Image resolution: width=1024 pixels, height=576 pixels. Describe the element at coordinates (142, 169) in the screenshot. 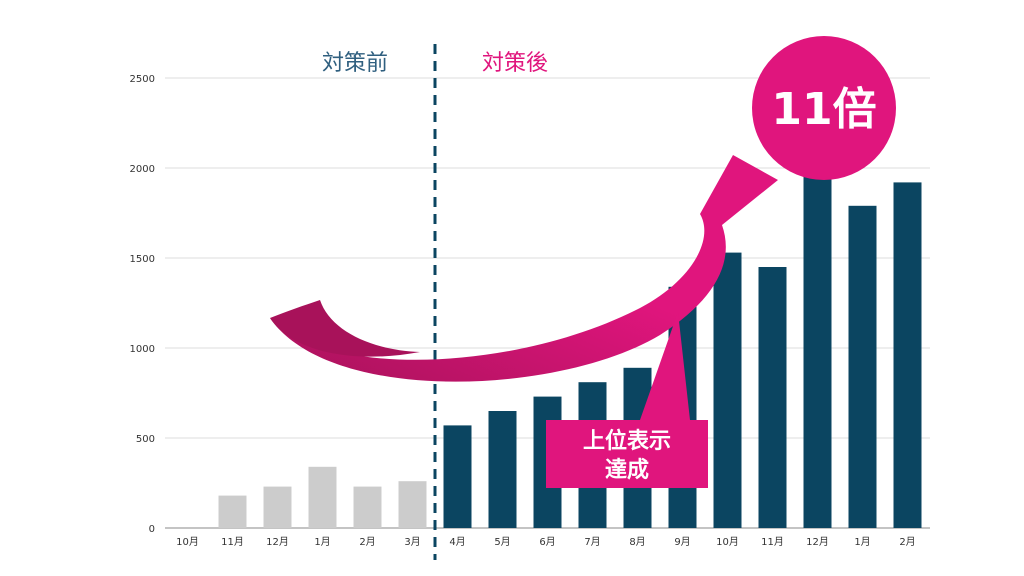

I see `y-tick-label: 2000` at that location.